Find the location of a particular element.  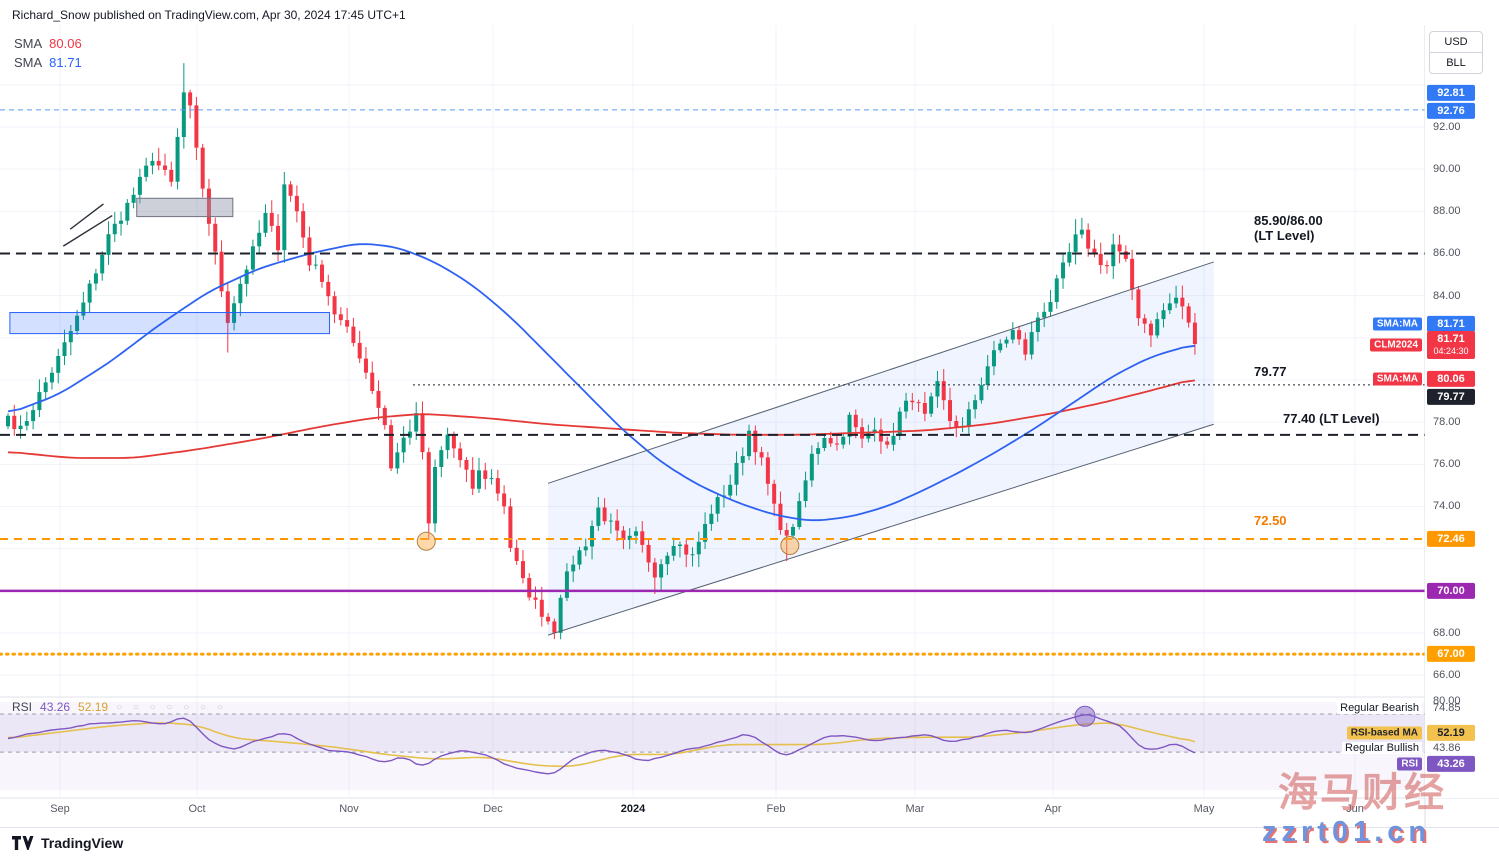

rsi-axis-badge: 52.19 is located at coordinates (1451, 733).